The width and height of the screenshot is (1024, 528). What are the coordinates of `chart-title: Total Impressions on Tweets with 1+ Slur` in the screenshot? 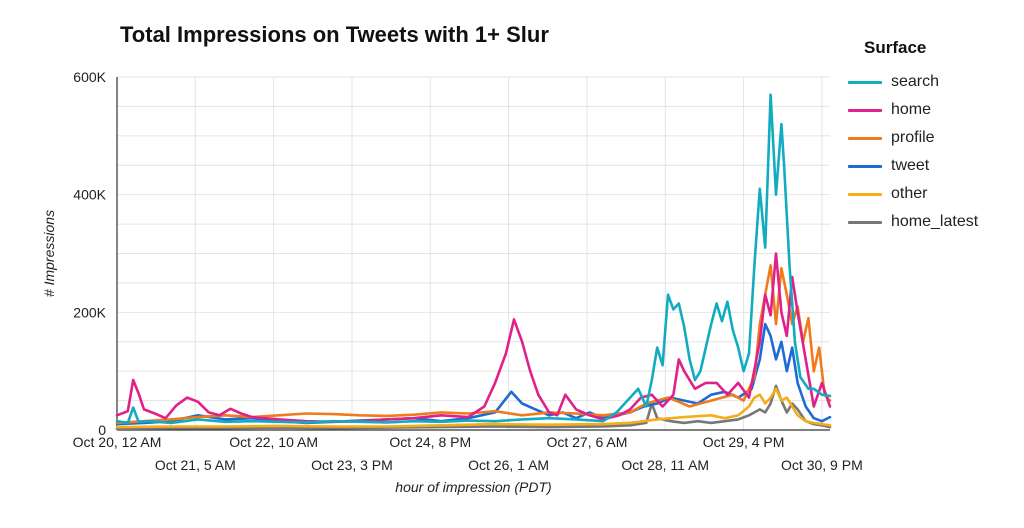 It's located at (334, 34).